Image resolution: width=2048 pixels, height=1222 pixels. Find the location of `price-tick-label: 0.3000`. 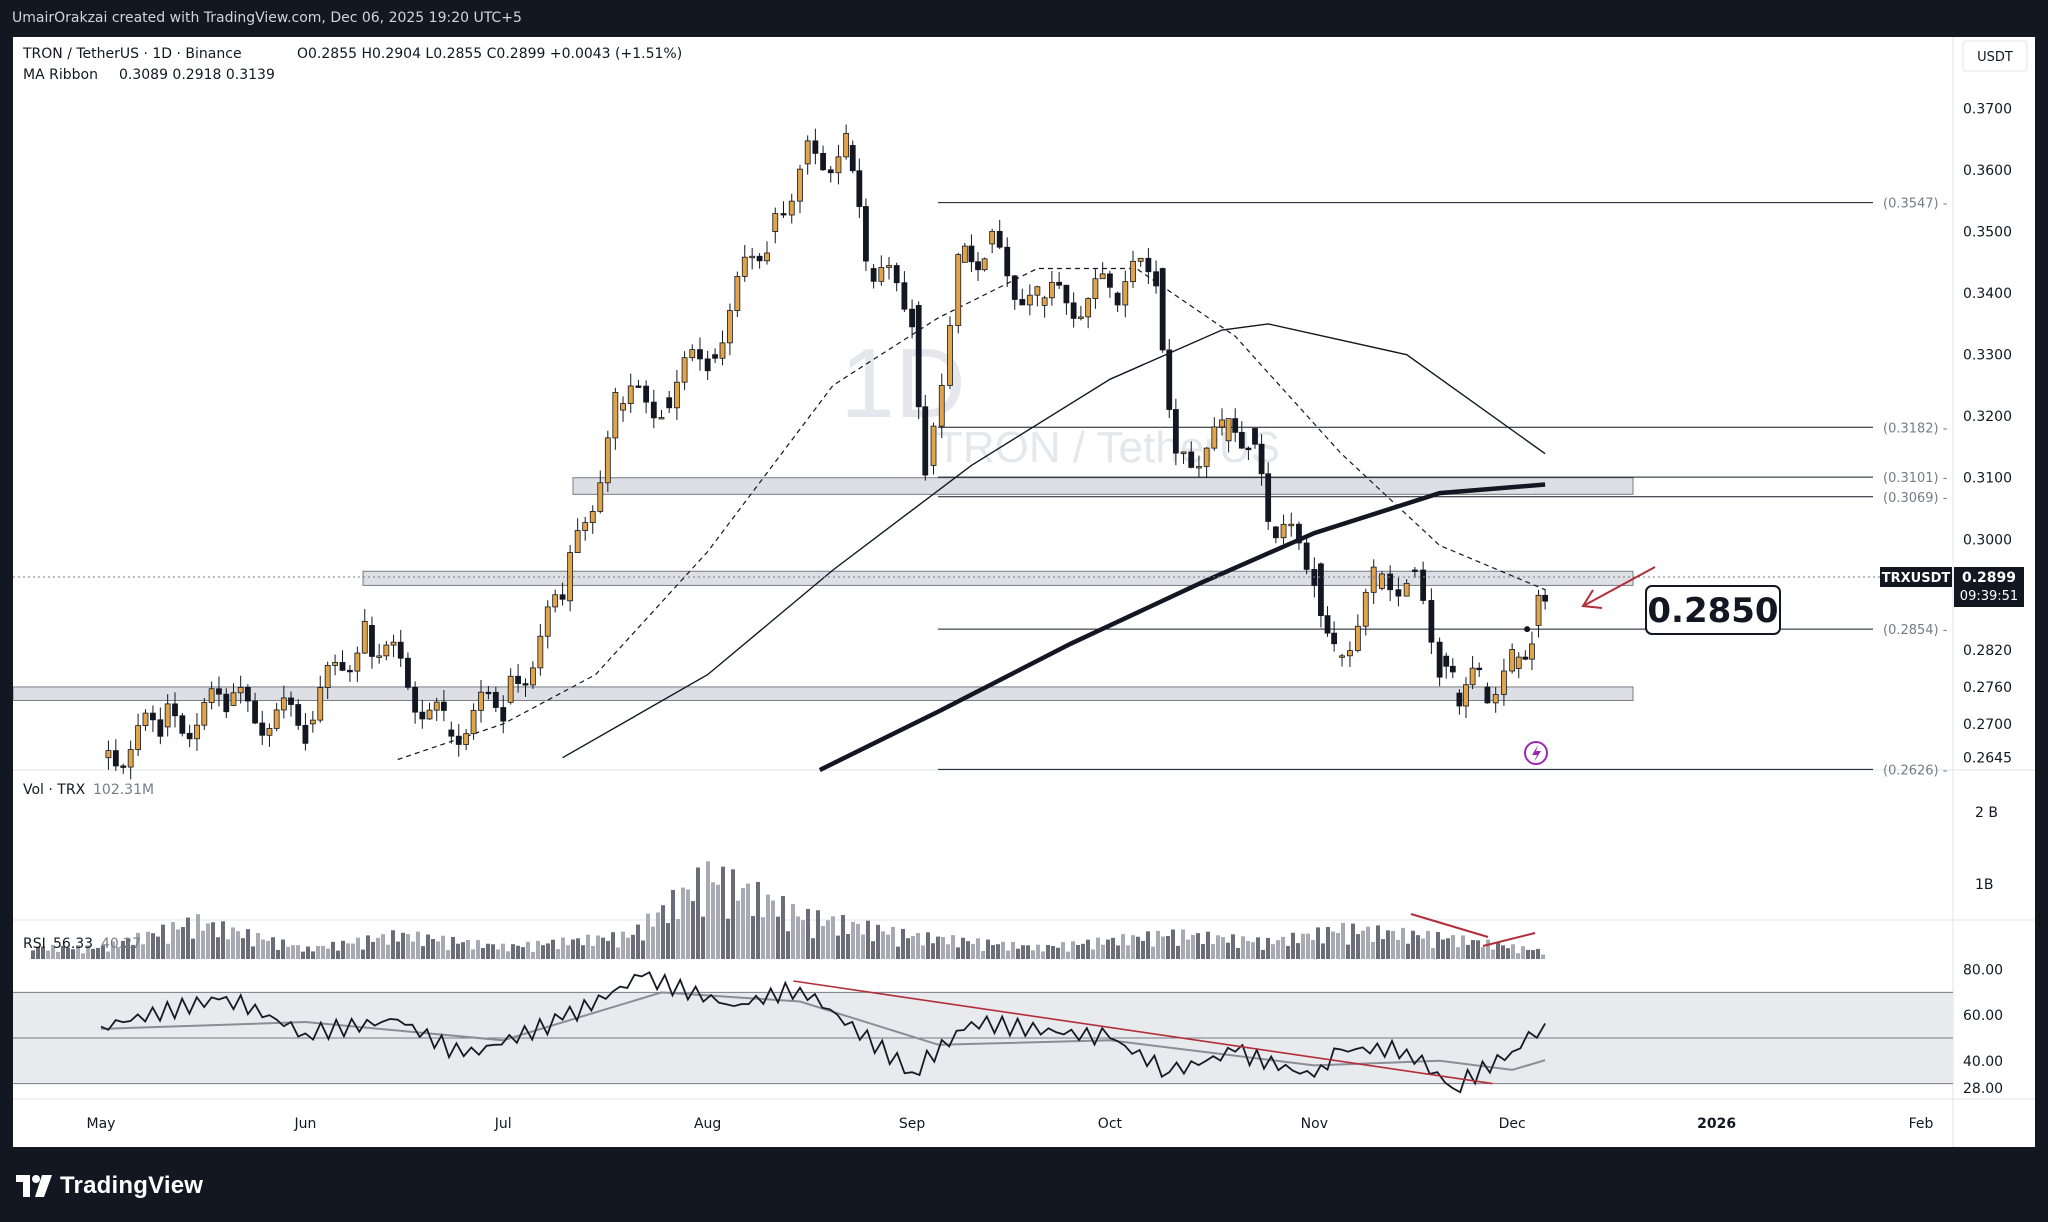

price-tick-label: 0.3000 is located at coordinates (1987, 540).